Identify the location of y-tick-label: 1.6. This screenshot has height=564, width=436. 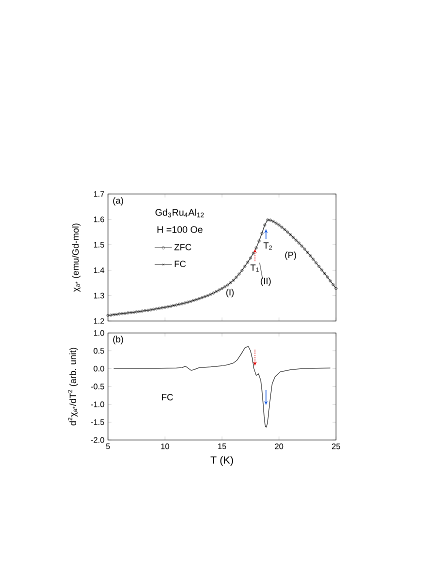
(99, 219).